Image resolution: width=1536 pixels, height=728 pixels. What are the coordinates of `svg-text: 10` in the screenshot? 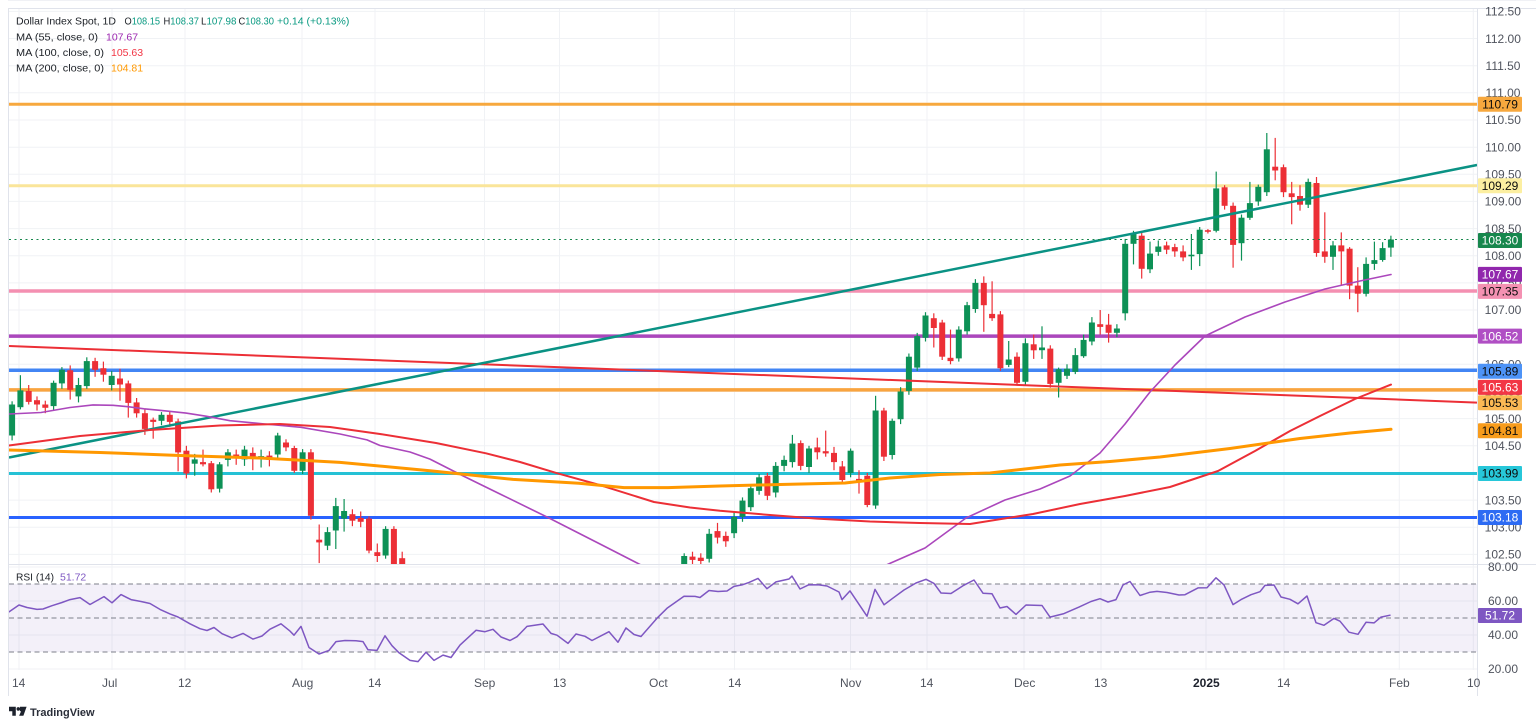 It's located at (1474, 683).